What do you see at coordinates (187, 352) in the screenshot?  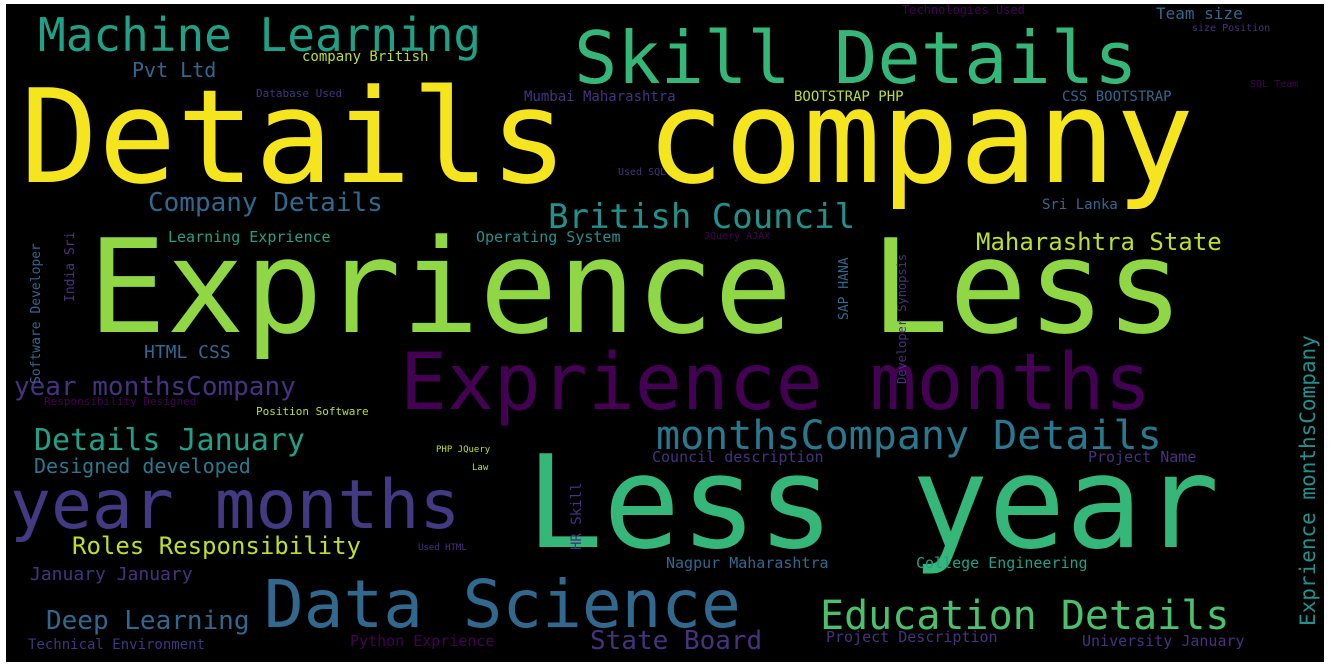 I see `word-html-css: HTML CSS` at bounding box center [187, 352].